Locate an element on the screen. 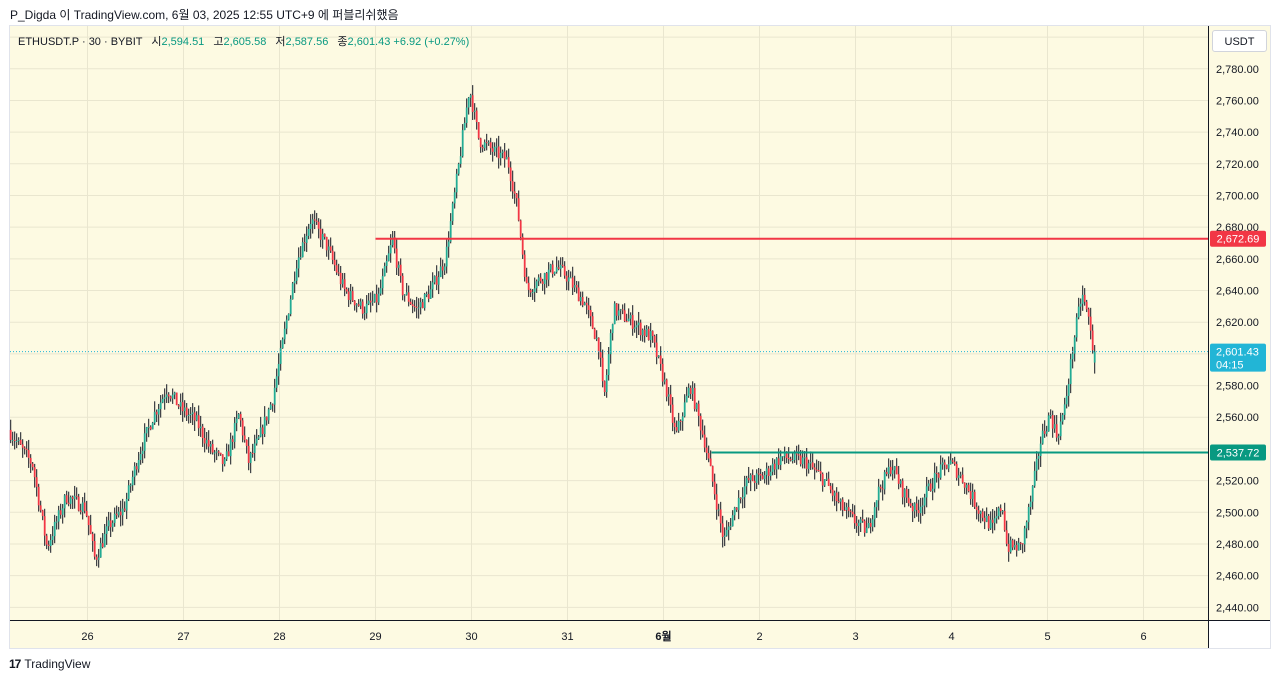  price-tick-label: 2,640.00 is located at coordinates (1237, 292).